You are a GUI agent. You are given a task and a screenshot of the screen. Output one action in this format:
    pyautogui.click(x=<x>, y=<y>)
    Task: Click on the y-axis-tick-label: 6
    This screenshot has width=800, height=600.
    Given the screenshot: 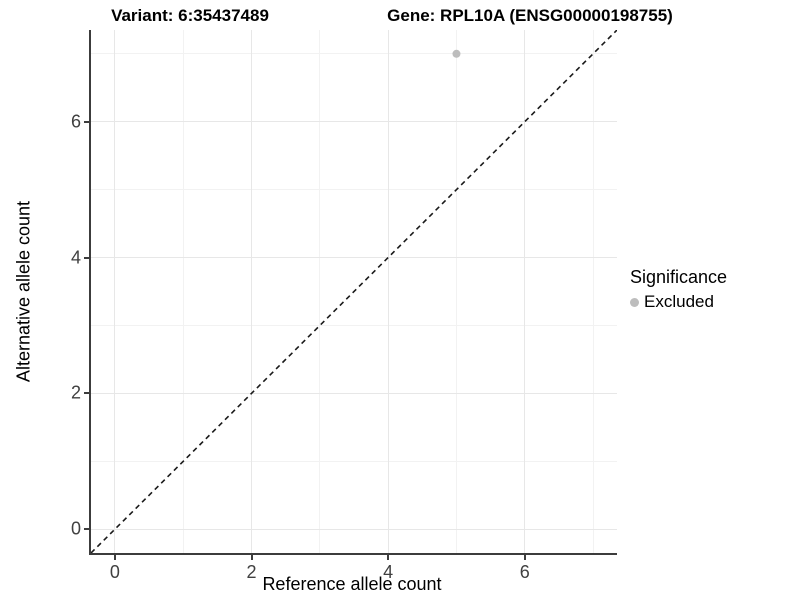 What is the action you would take?
    pyautogui.click(x=75, y=121)
    